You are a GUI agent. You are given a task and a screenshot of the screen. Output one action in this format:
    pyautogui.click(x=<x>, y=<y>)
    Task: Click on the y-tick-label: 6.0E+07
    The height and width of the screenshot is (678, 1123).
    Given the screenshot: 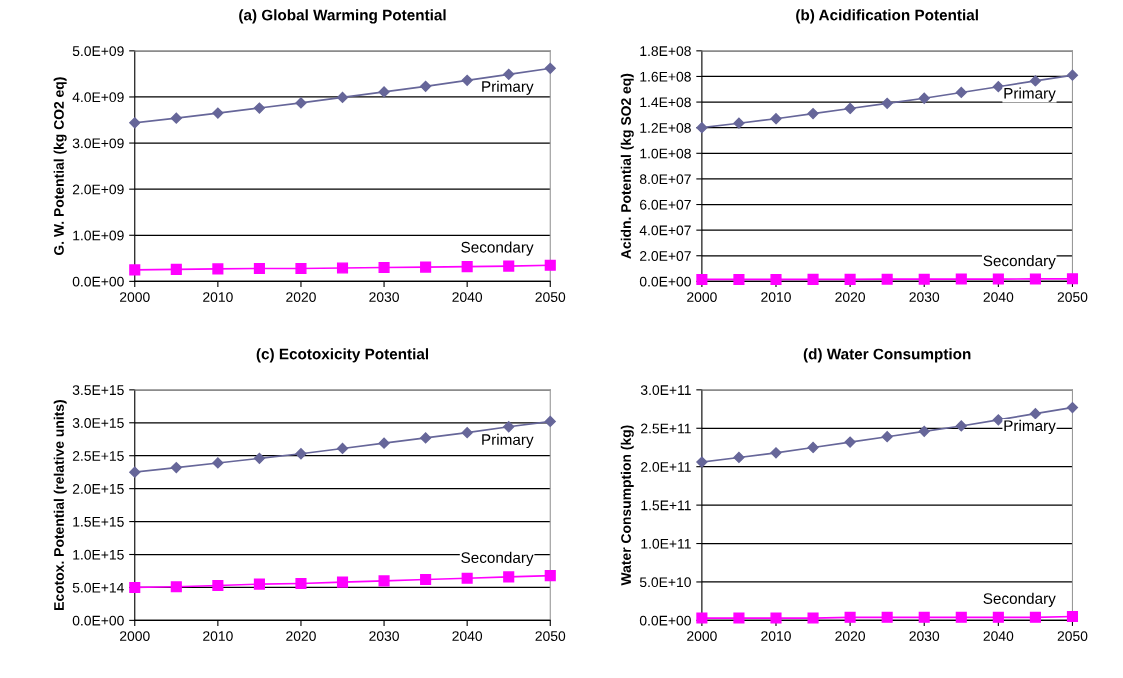 What is the action you would take?
    pyautogui.click(x=665, y=204)
    